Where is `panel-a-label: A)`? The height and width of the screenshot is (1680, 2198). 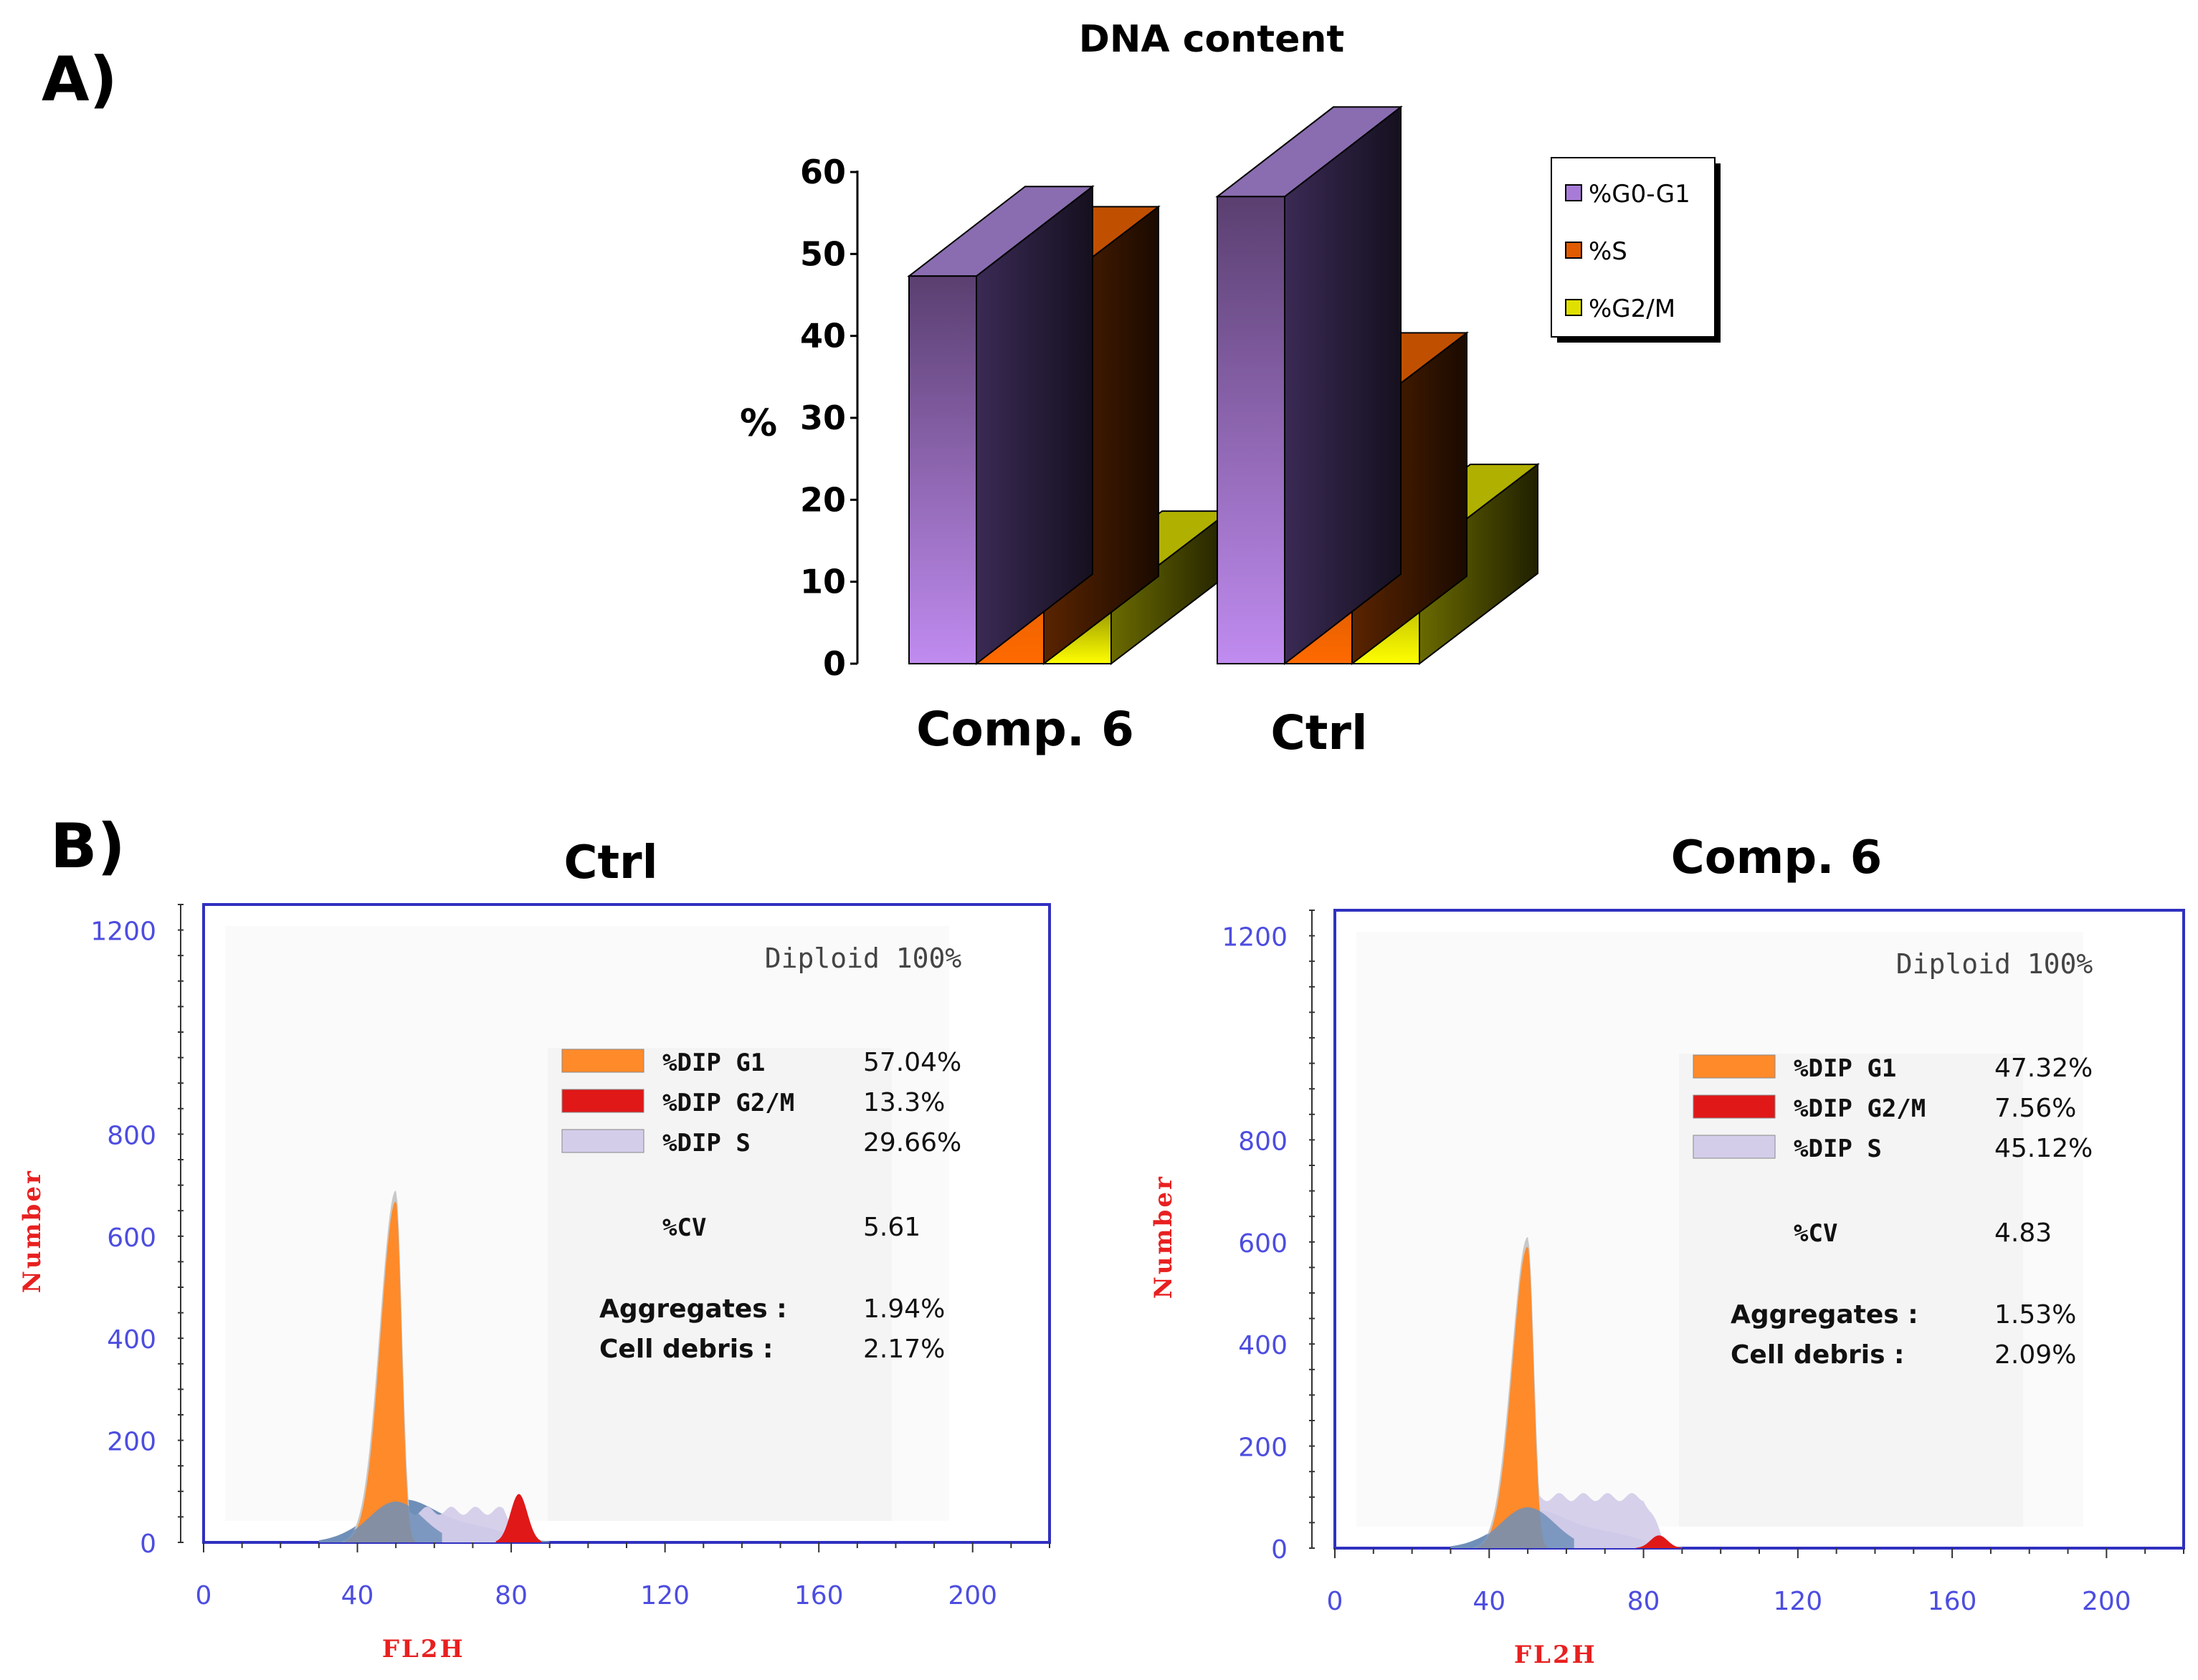
panel-a-label: A) is located at coordinates (80, 79).